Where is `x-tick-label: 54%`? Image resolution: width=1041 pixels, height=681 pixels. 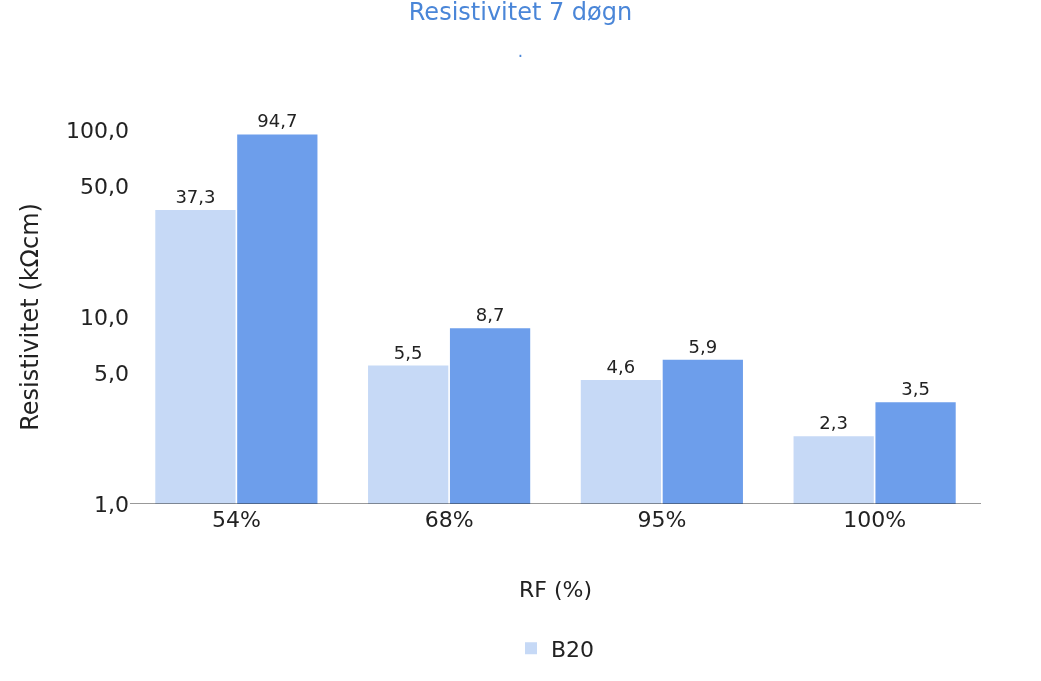
x-tick-label: 54% is located at coordinates (236, 519).